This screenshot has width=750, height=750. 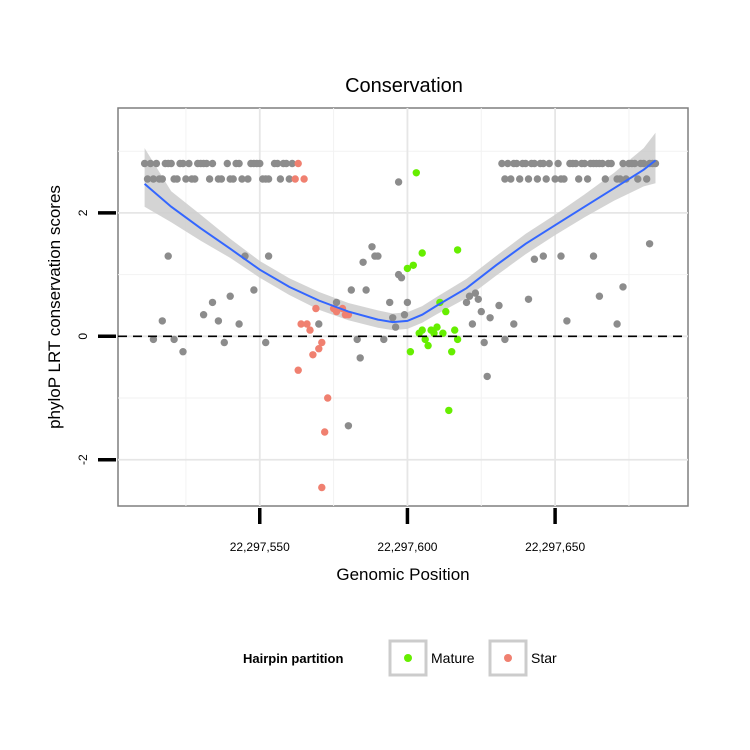 I want to click on legend-item-star: Star, so click(x=522, y=658).